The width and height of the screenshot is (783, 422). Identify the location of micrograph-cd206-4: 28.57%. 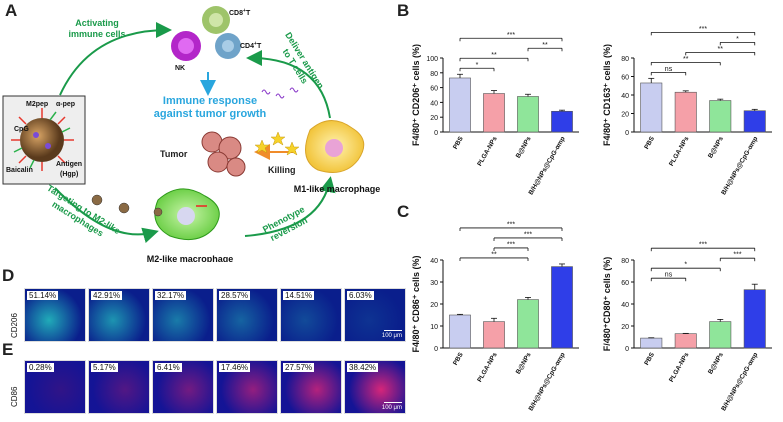
(247, 315).